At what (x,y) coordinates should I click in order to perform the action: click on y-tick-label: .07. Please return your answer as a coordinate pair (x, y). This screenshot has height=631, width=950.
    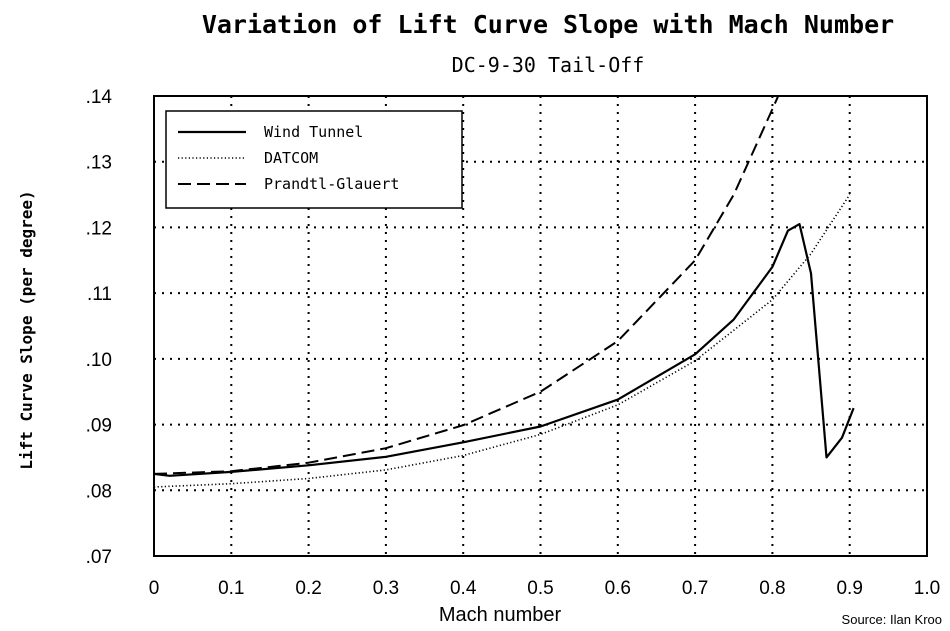
    Looking at the image, I should click on (99, 557).